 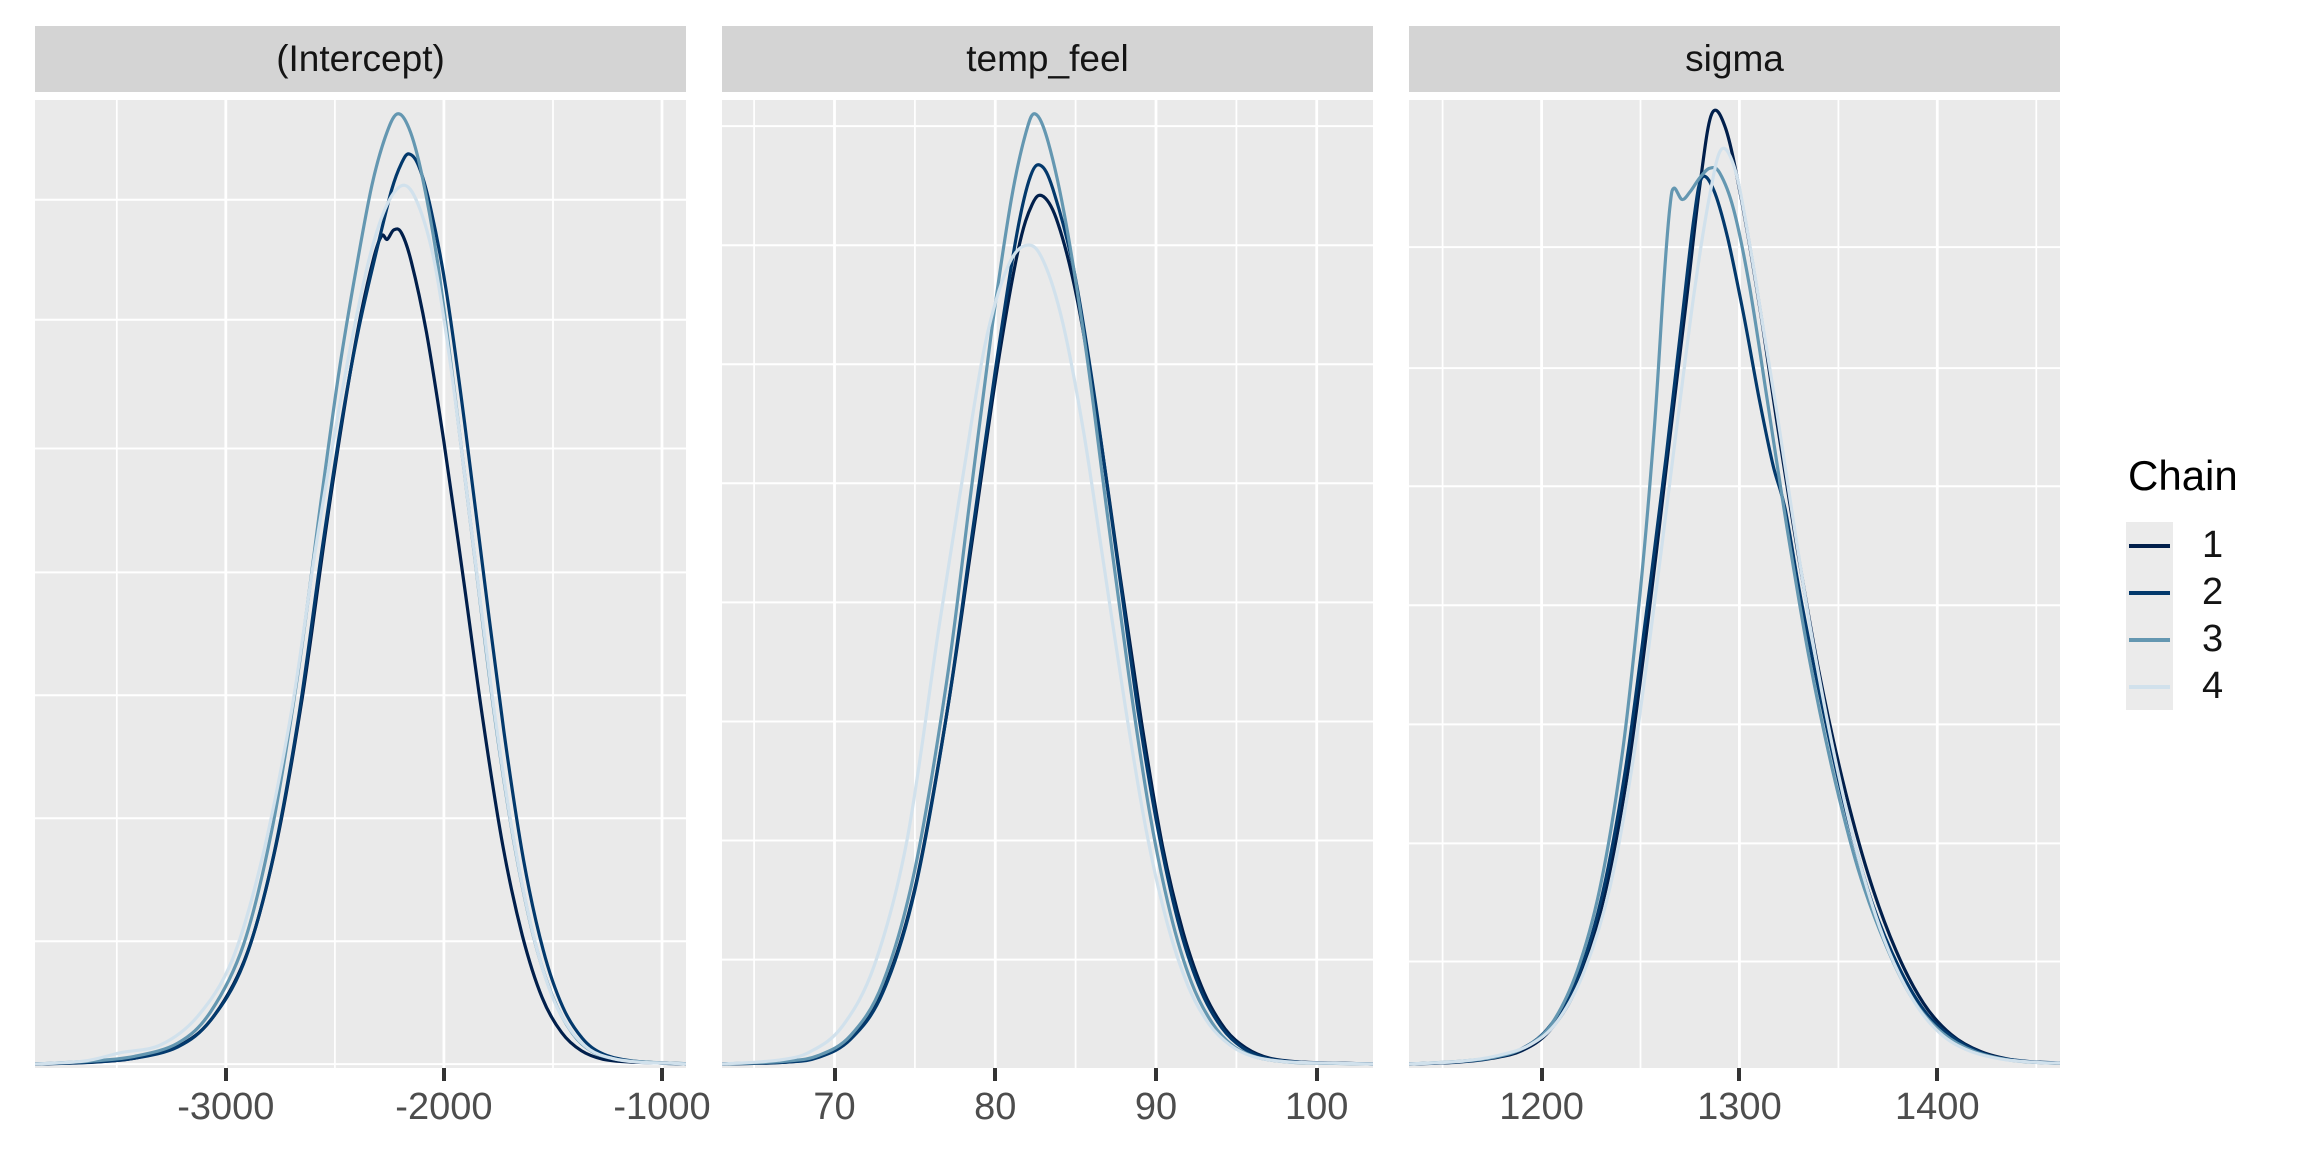 I want to click on legend-keys: 1 2 3 4, so click(x=2182, y=616).